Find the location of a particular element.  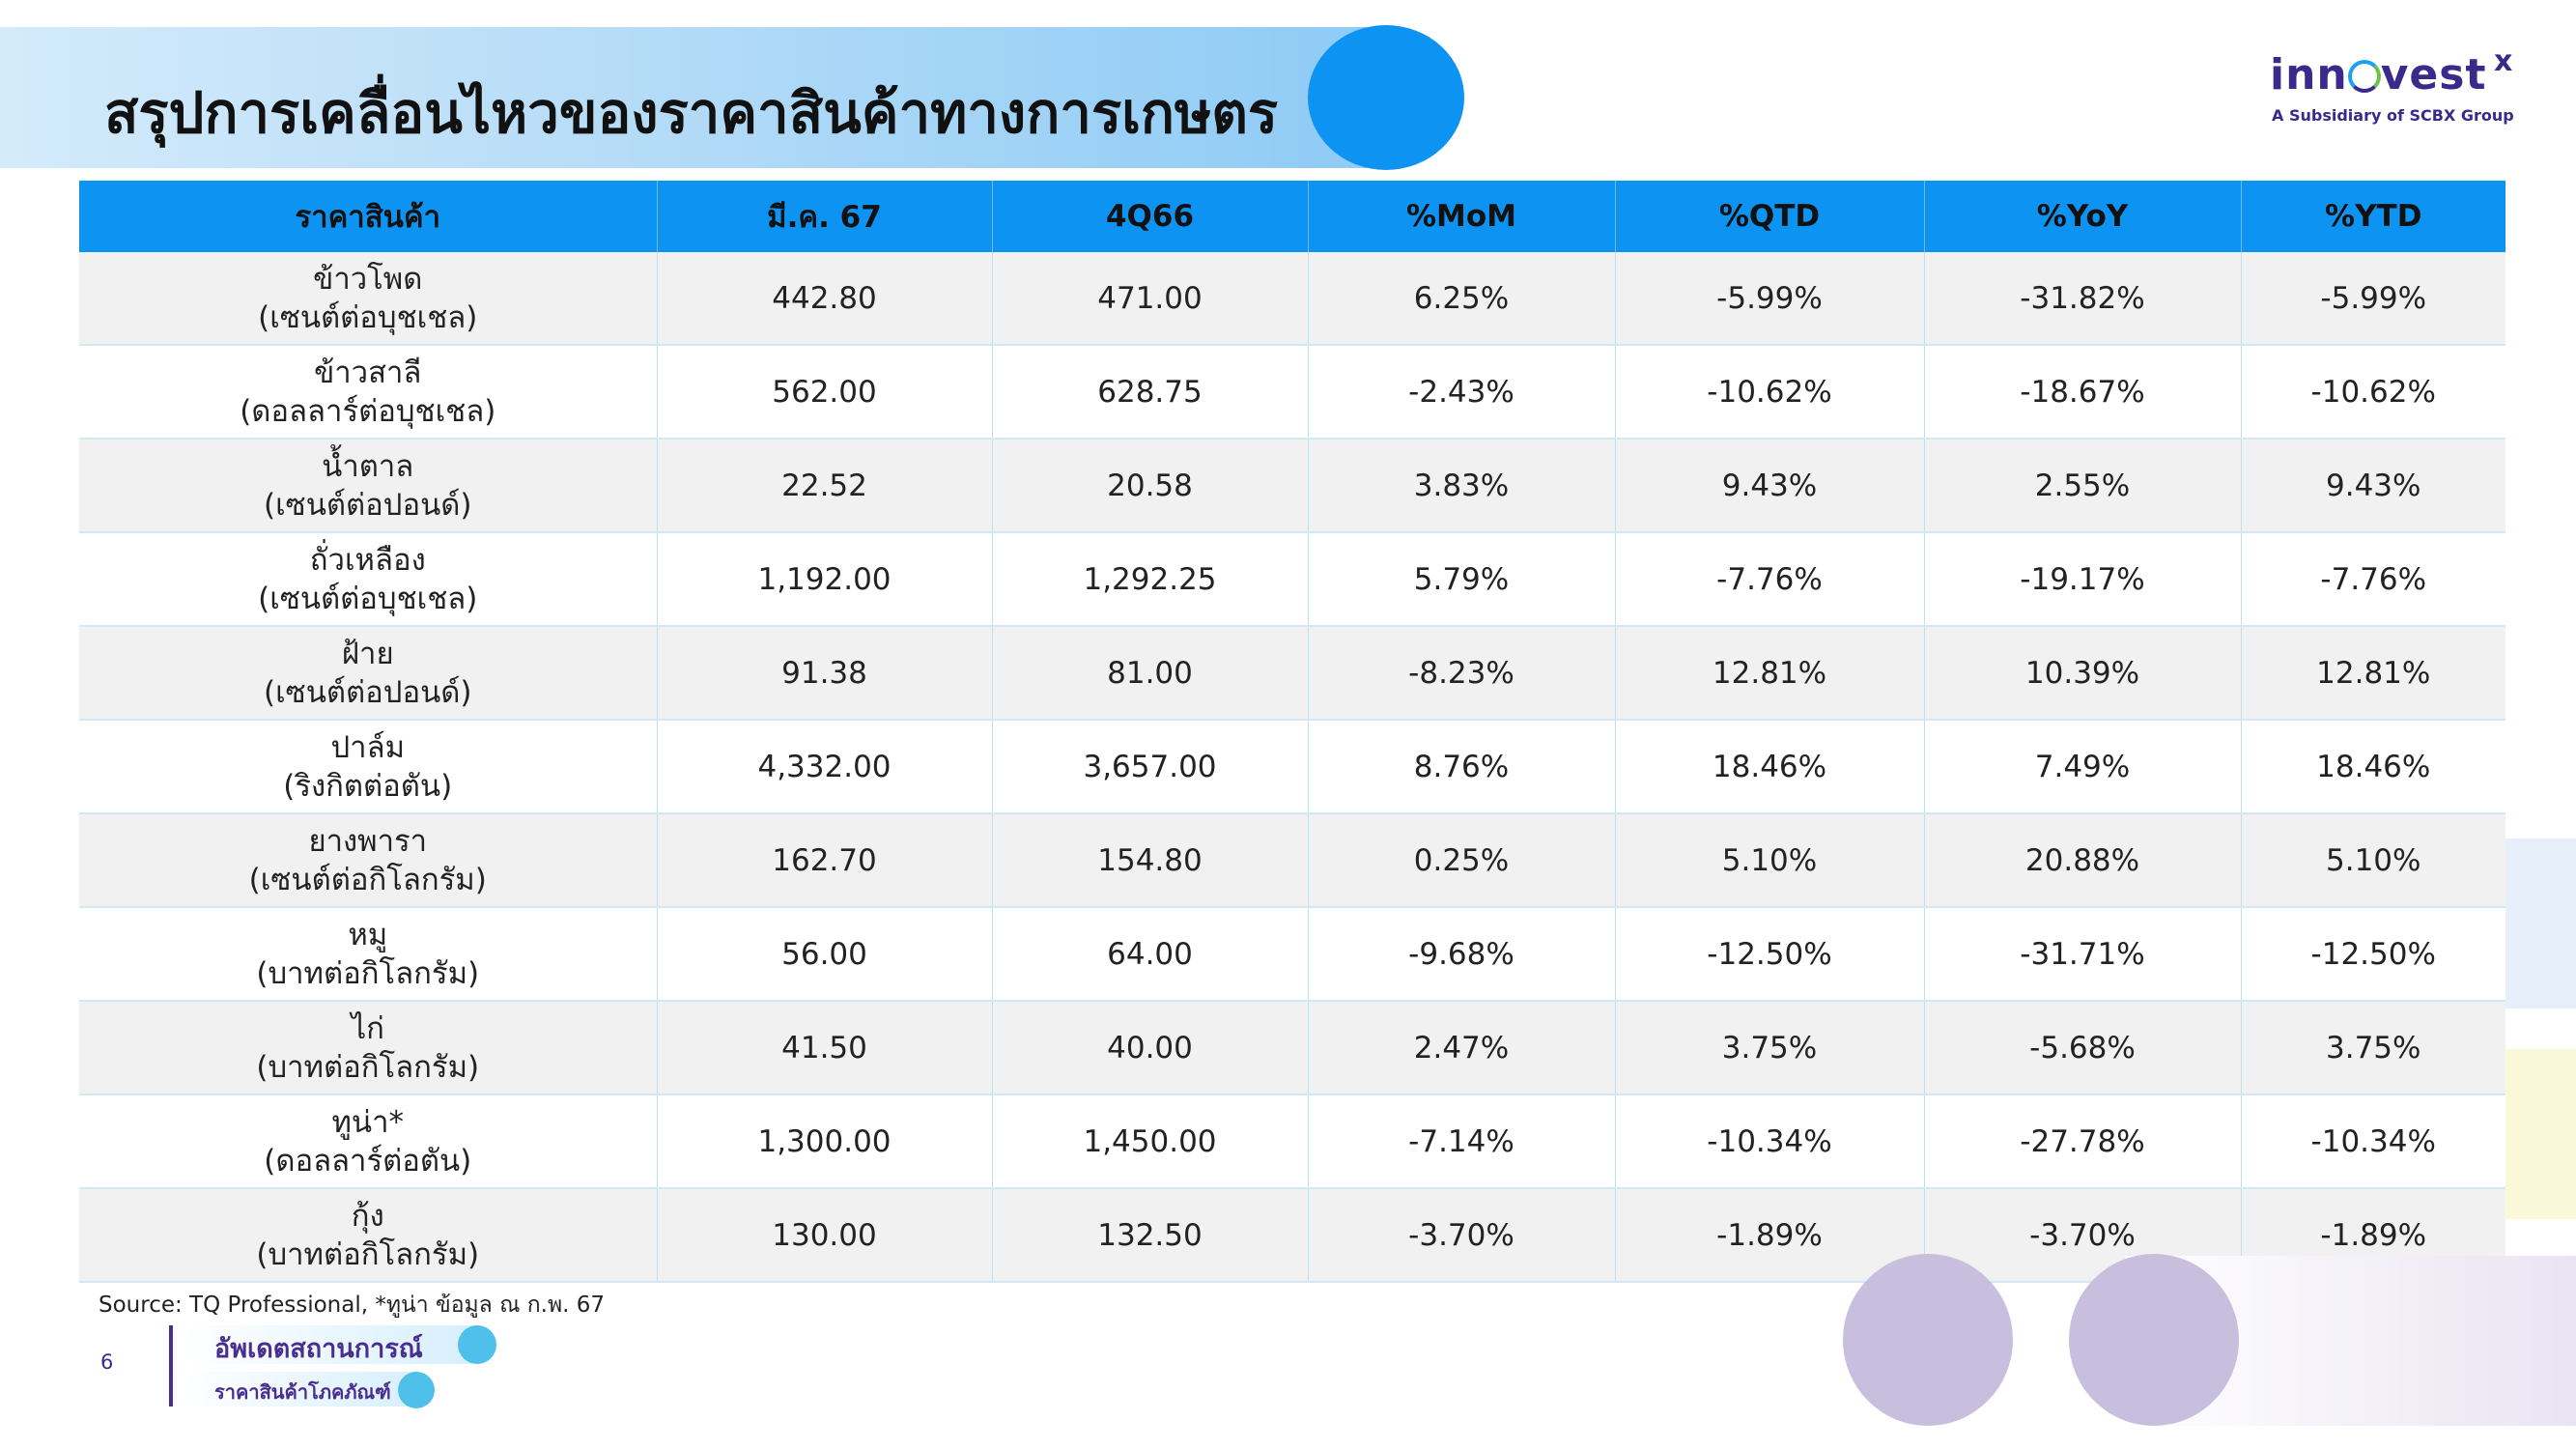

commodity-cell: กุ้ง (บาทต่อกิโลกรัม) is located at coordinates (368, 1235).